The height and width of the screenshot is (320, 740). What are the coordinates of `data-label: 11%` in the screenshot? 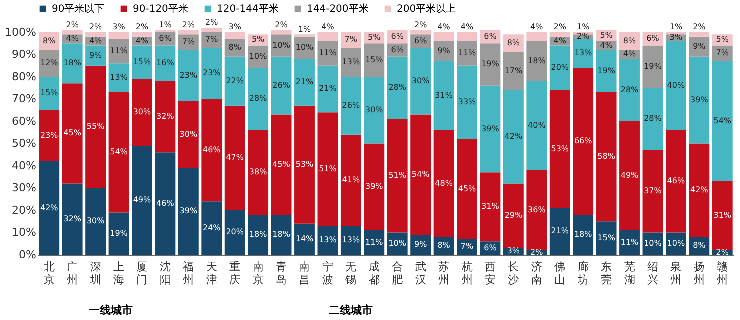 It's located at (119, 51).